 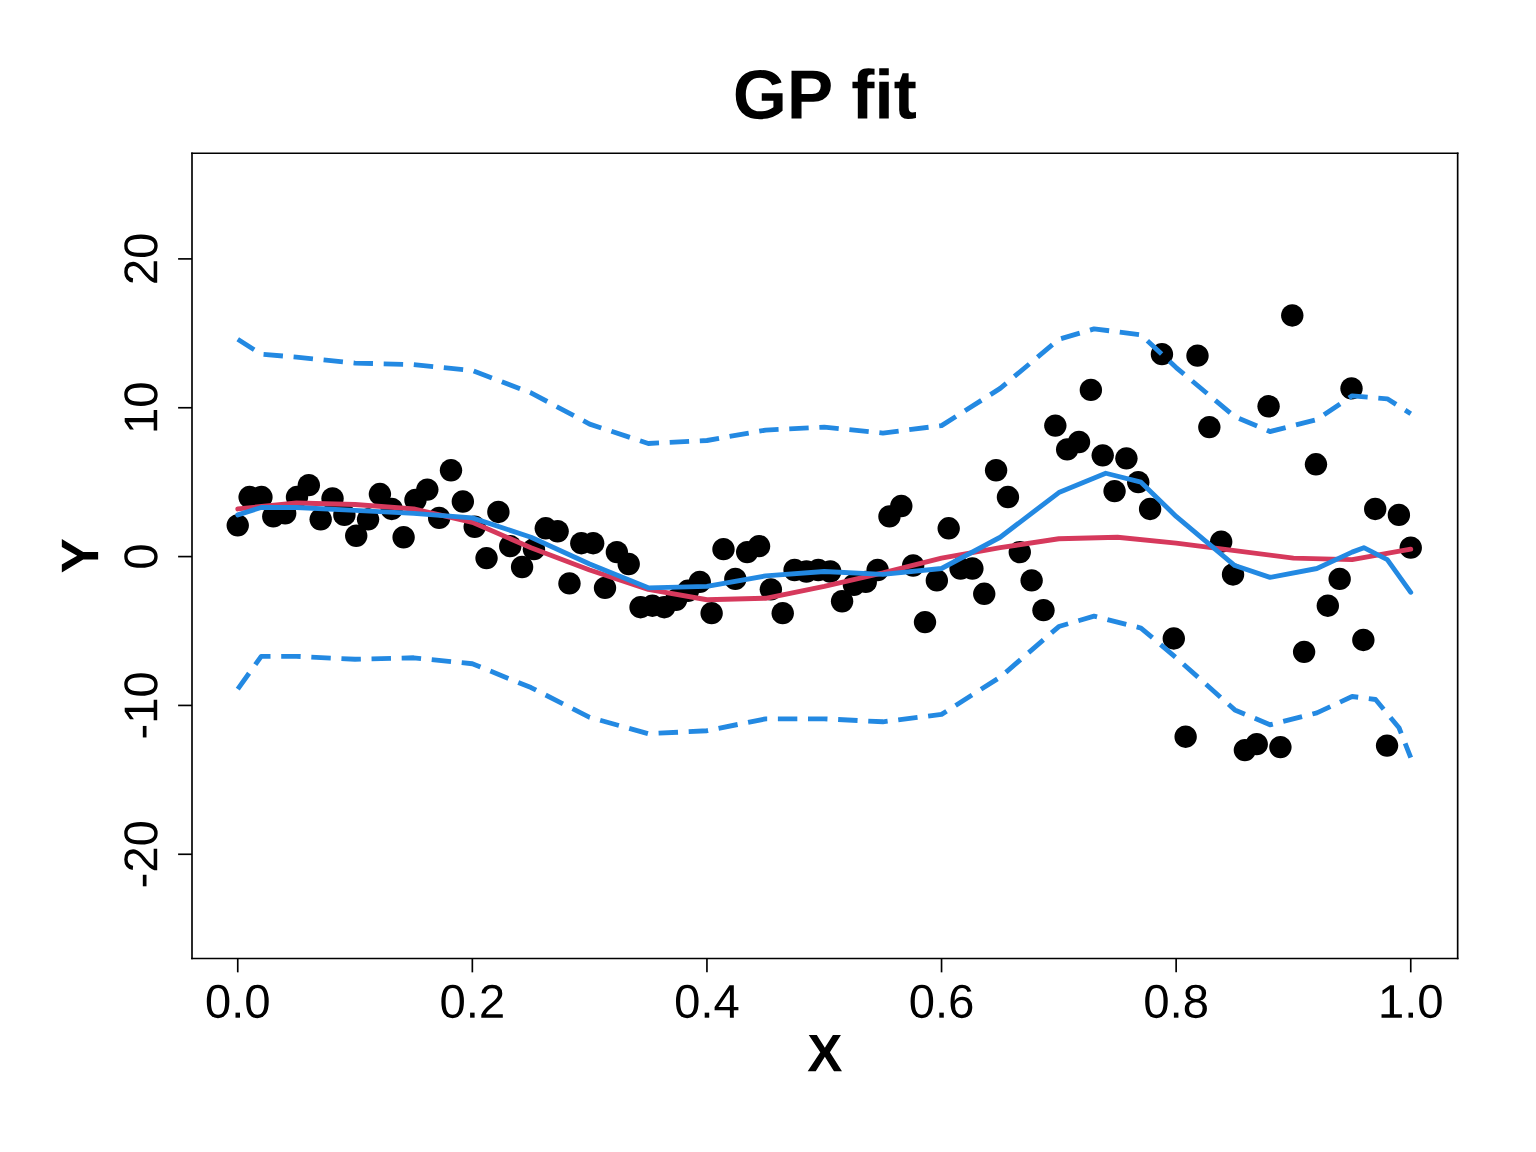 I want to click on x-tick-label: 0.8, so click(x=1176, y=1001).